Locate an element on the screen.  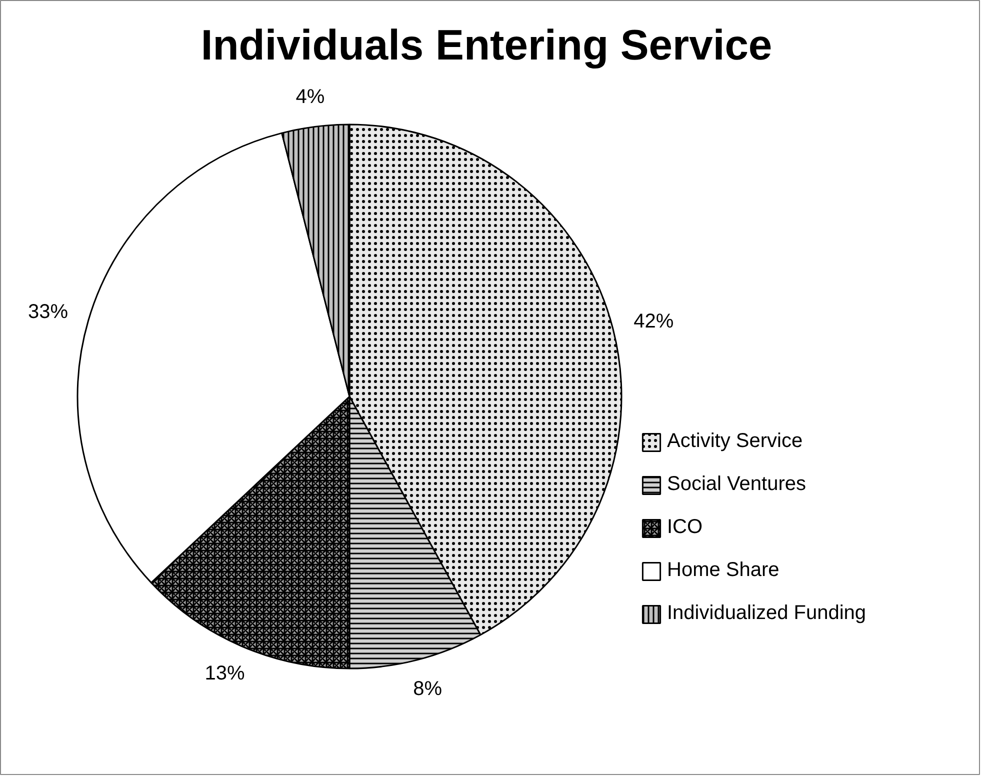
data-label: 4% is located at coordinates (310, 97).